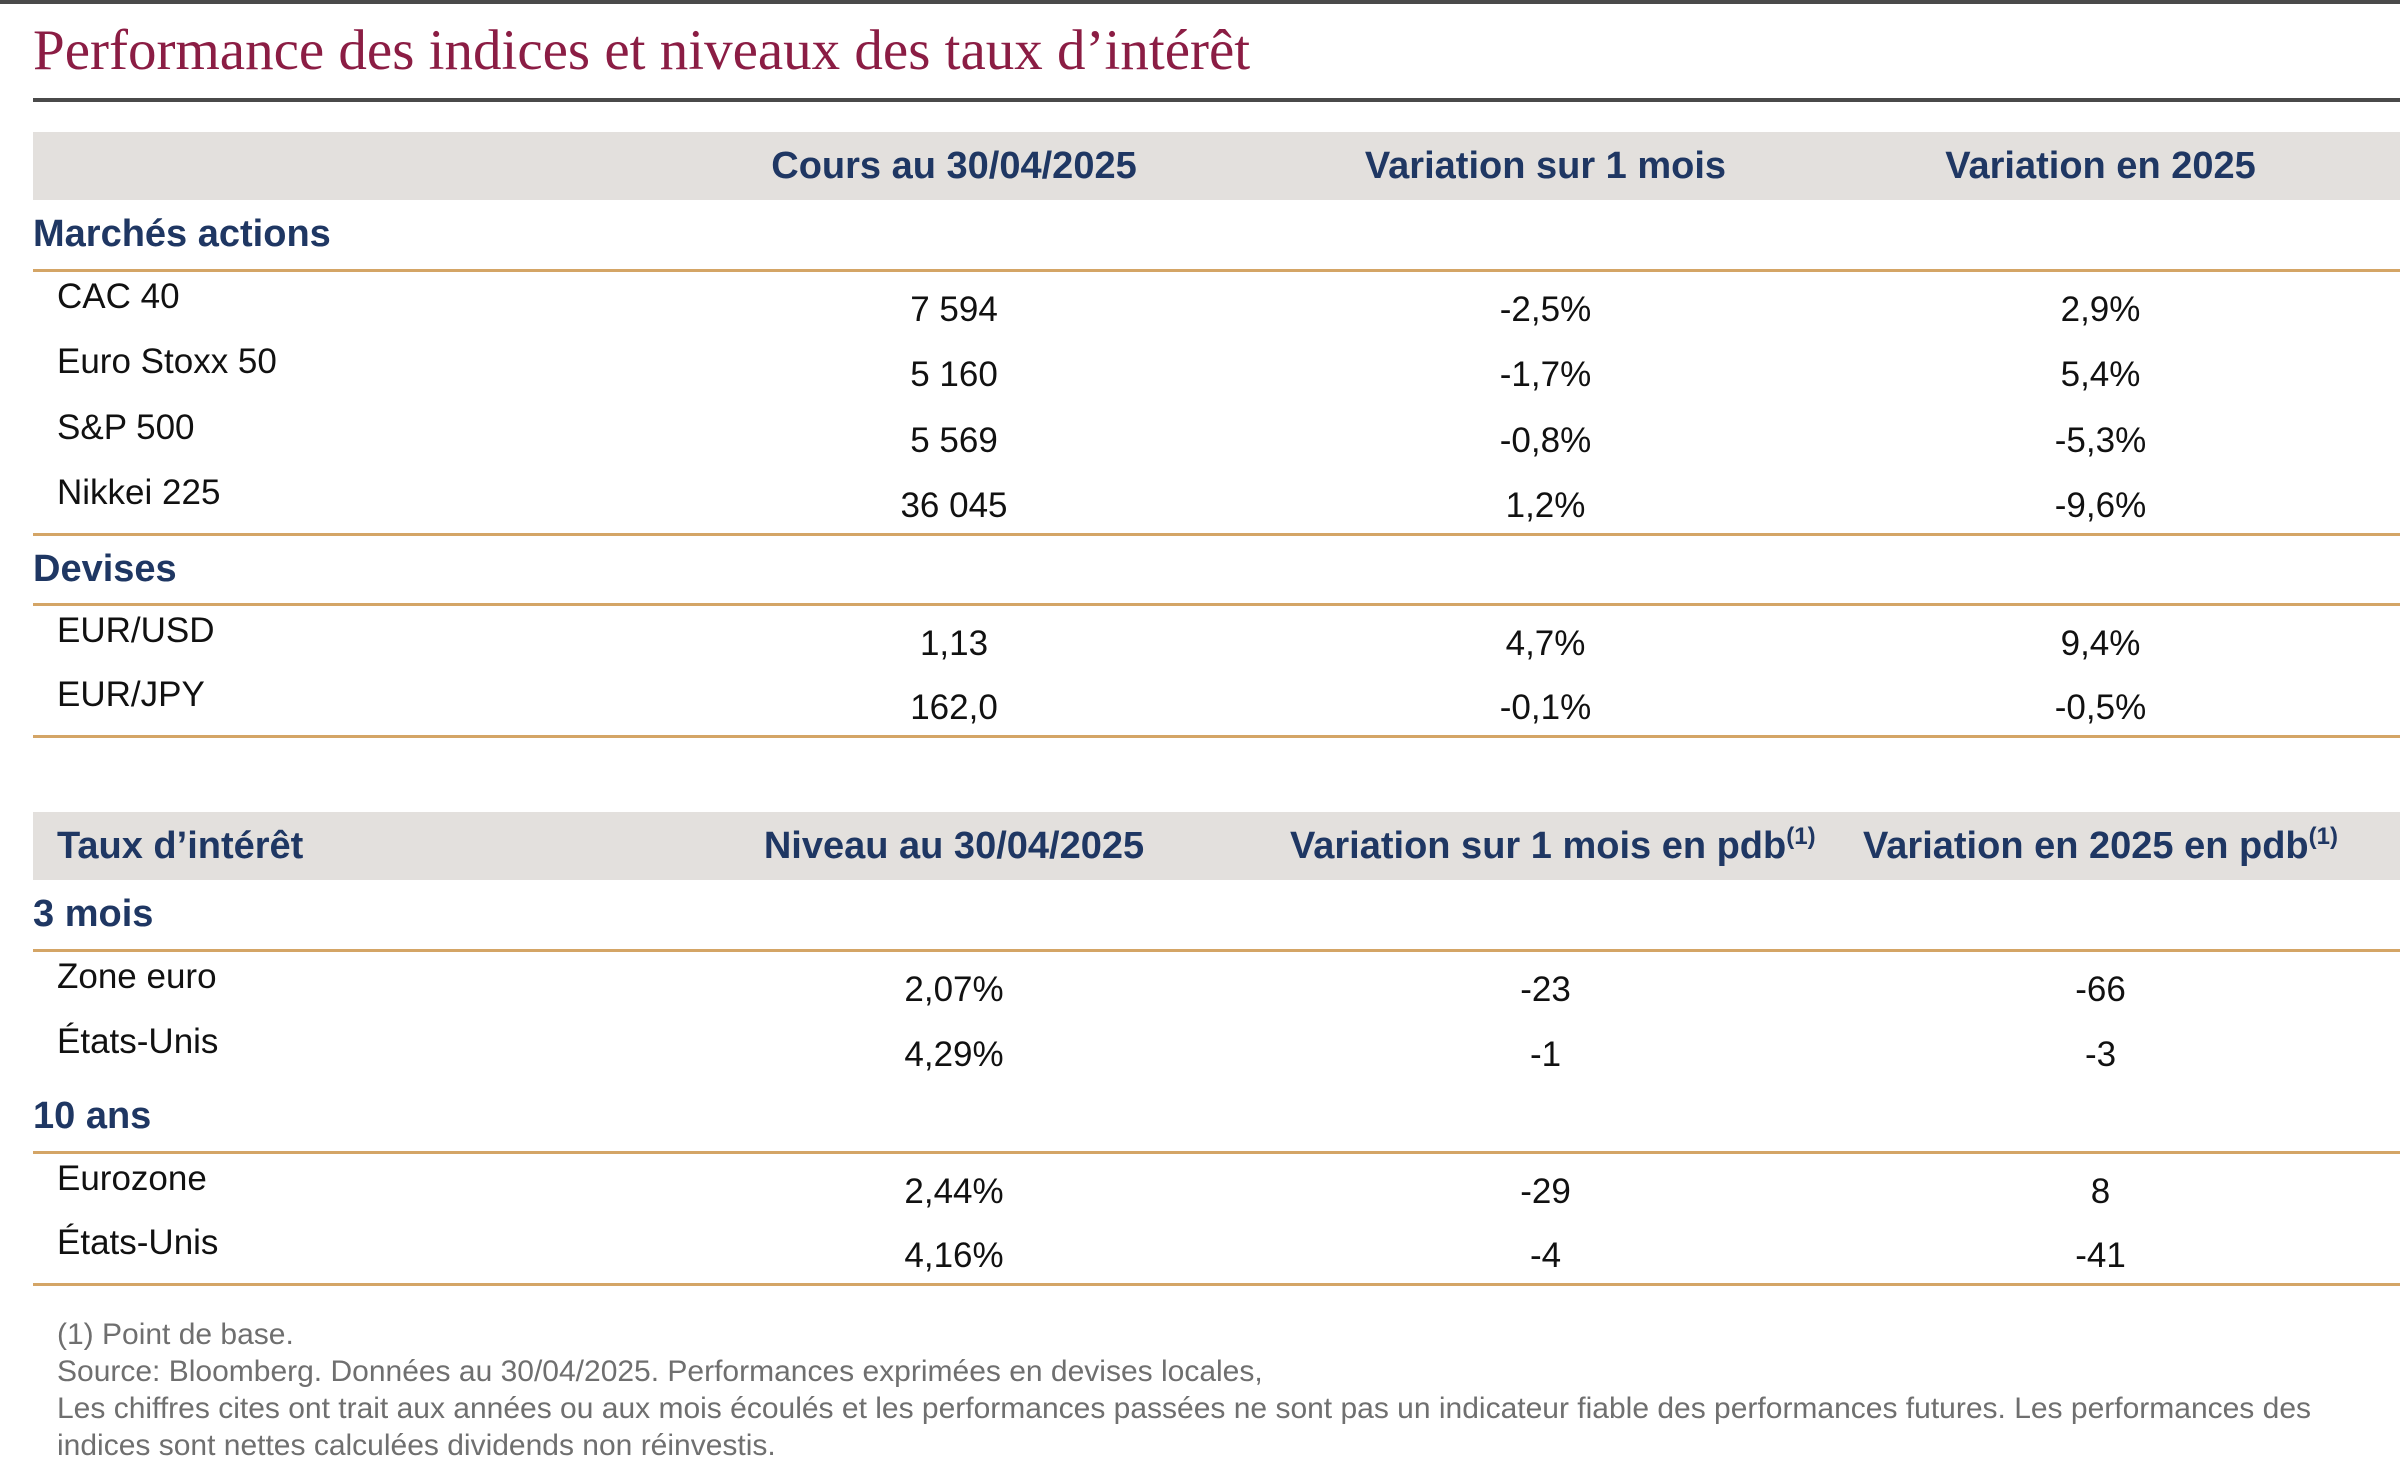 The height and width of the screenshot is (1484, 2400). Describe the element at coordinates (2100, 440) in the screenshot. I see `cell-value: -5,3%` at that location.